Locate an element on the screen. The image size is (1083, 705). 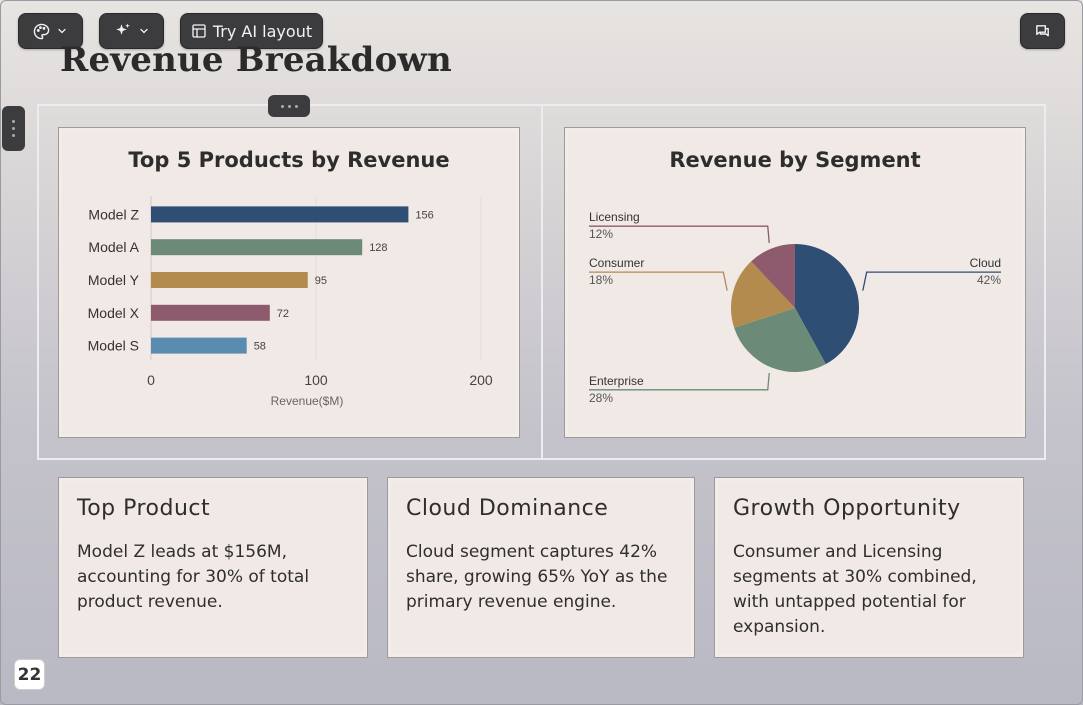
slice-percent: 18% is located at coordinates (601, 280).